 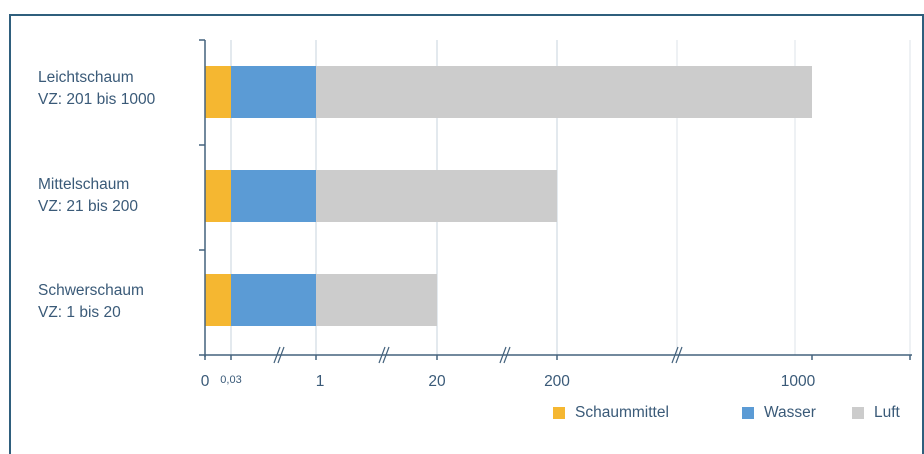 I want to click on legend-item-luft: Luft, so click(x=876, y=413).